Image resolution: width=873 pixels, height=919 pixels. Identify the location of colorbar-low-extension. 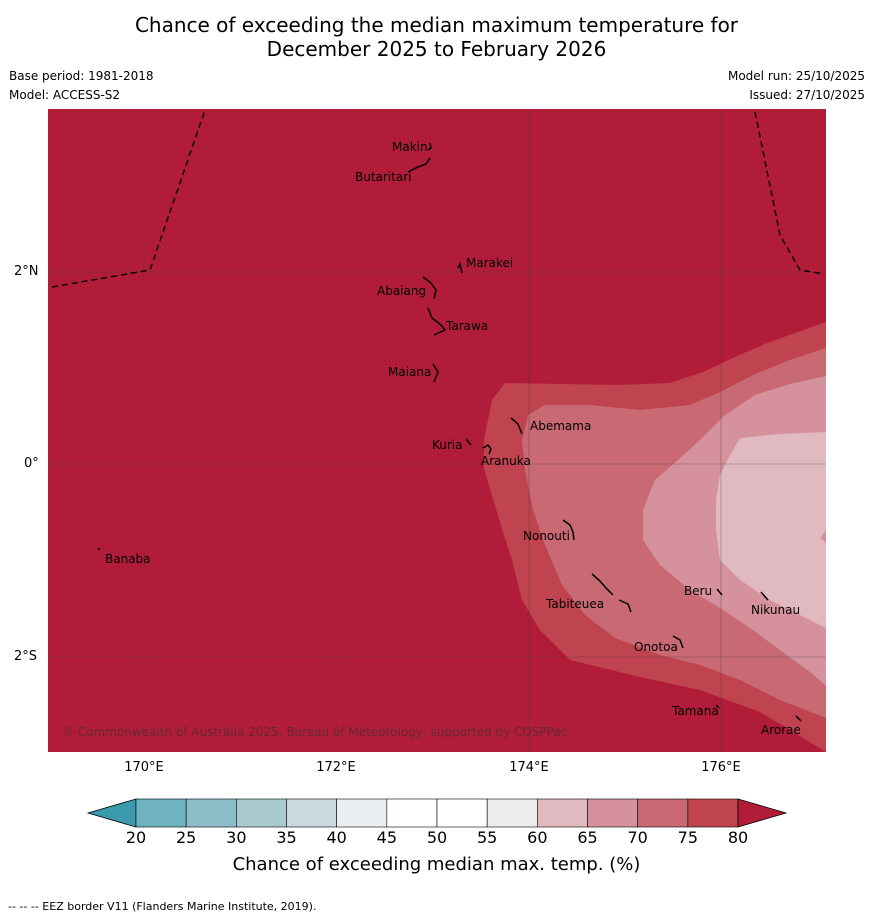
(111, 813).